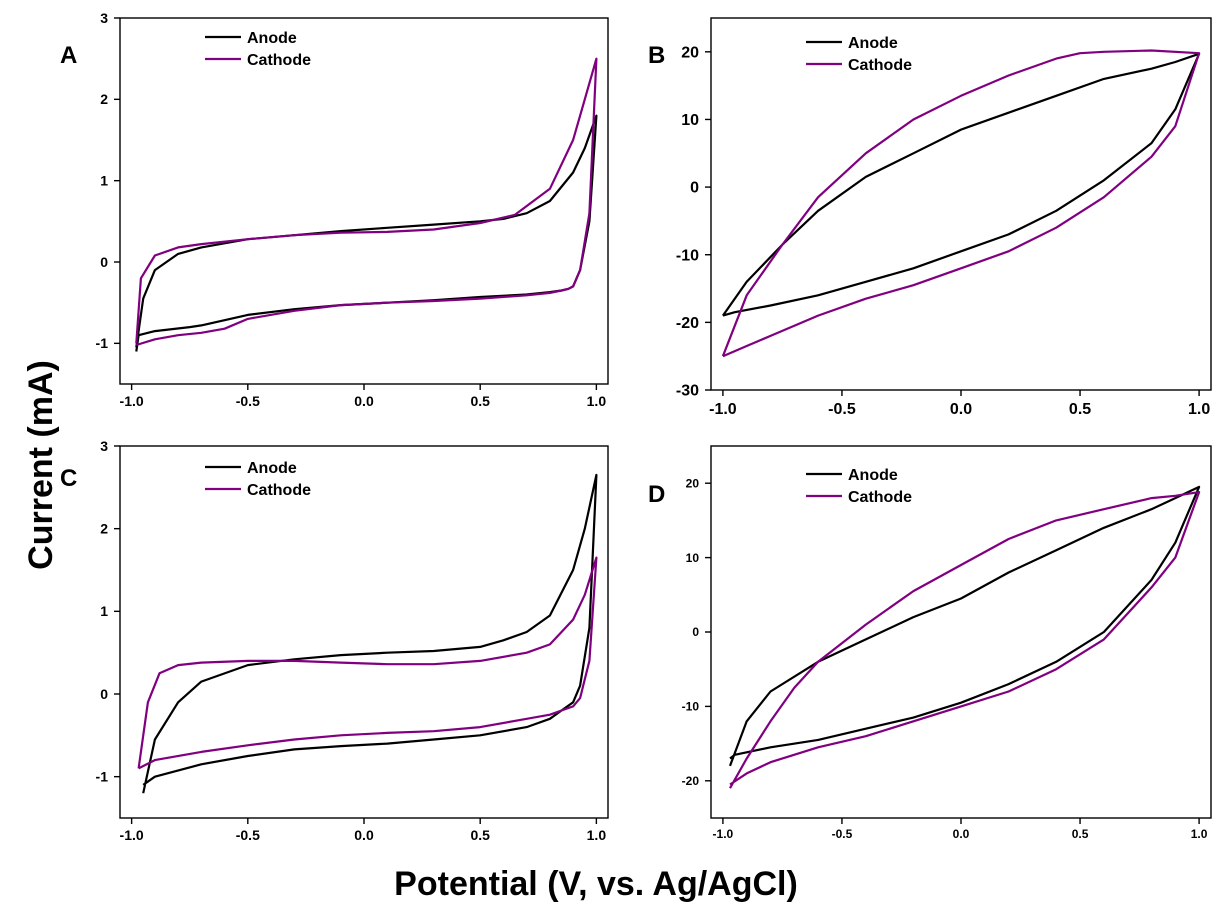  Describe the element at coordinates (656, 494) in the screenshot. I see `panel-letter: D` at that location.